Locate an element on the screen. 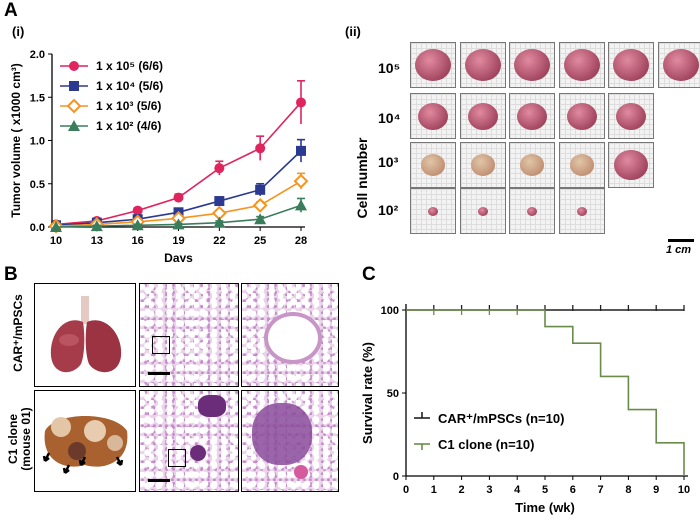 The height and width of the screenshot is (528, 700). row-label-1e4: 10⁴ is located at coordinates (389, 118).